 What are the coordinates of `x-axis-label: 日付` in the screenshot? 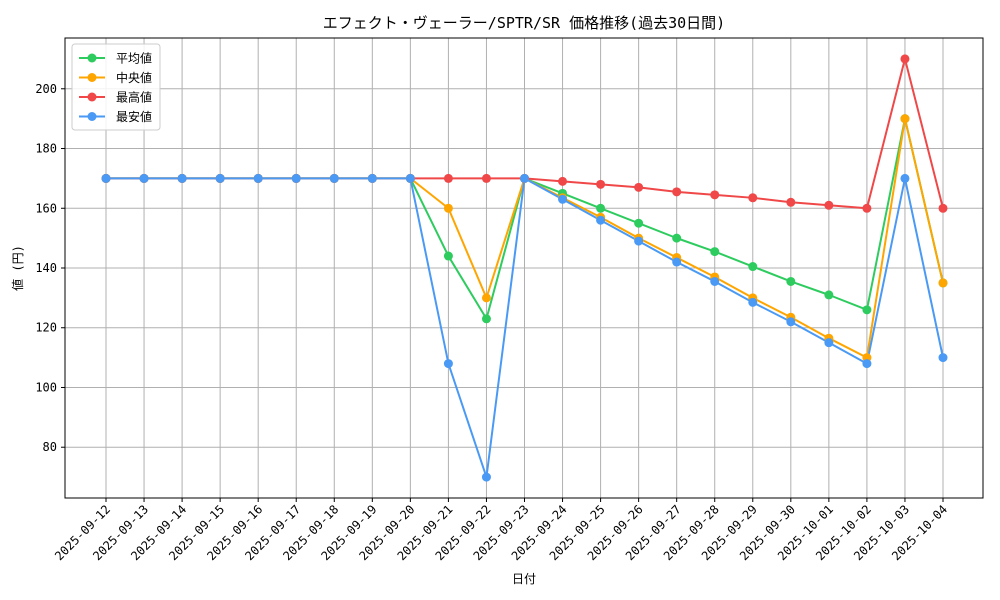 It's located at (524, 579).